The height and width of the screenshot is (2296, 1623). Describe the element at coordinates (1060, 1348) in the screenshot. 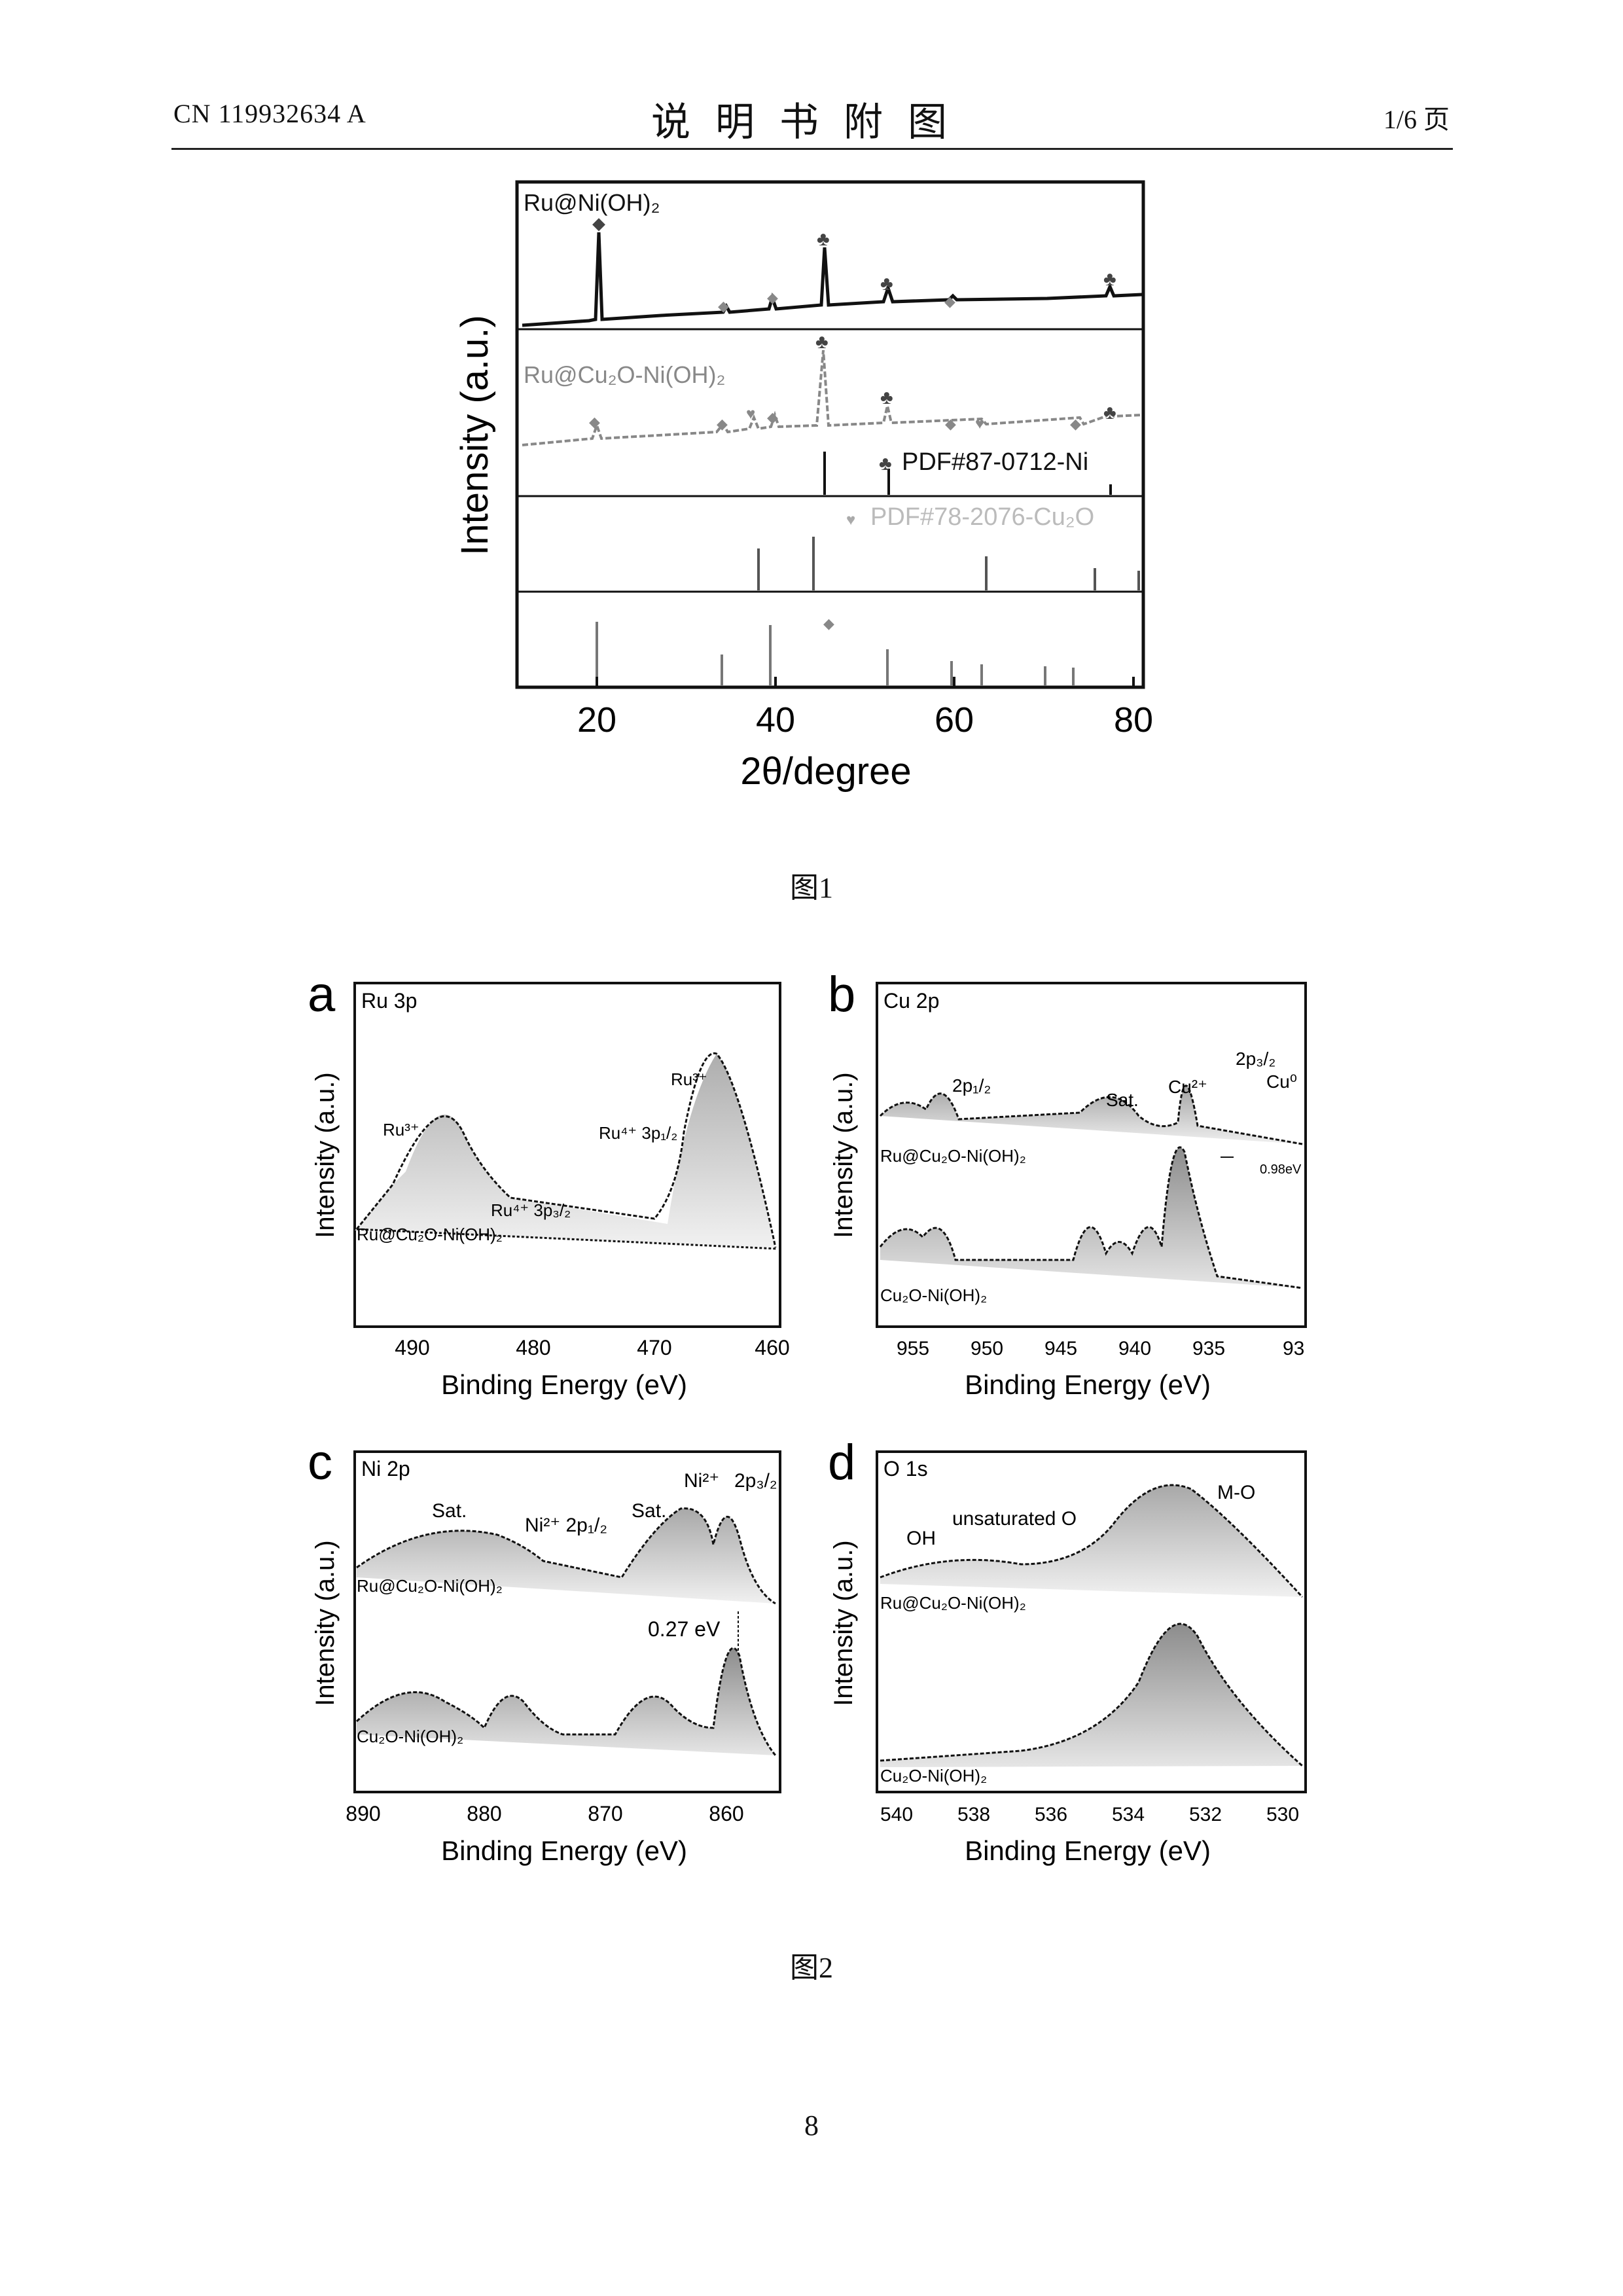

I see `panel-b-xtick: 945` at that location.